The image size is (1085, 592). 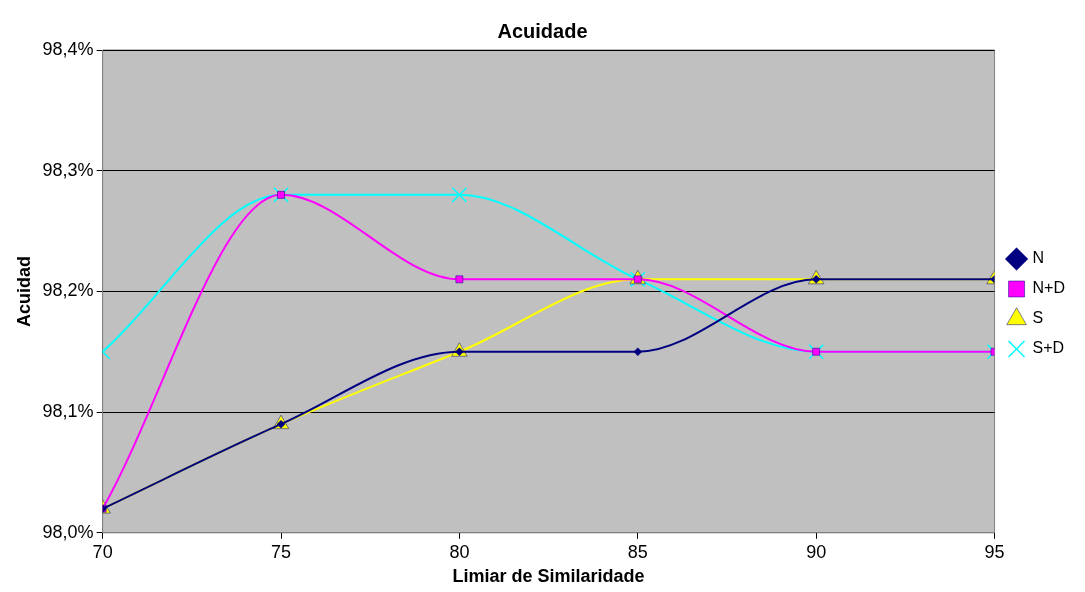 What do you see at coordinates (994, 551) in the screenshot?
I see `x-tick-label: 95` at bounding box center [994, 551].